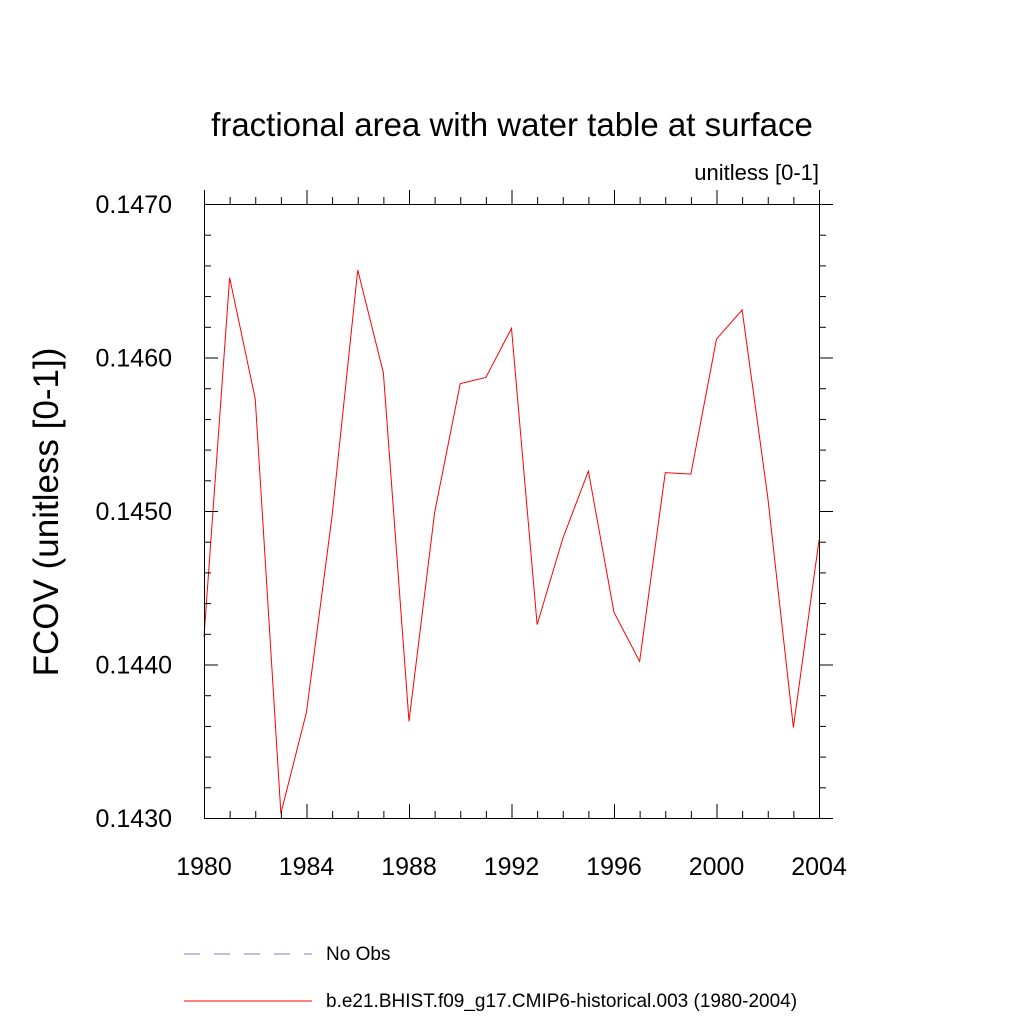  Describe the element at coordinates (134, 205) in the screenshot. I see `y-tick-label: 0.1470` at that location.